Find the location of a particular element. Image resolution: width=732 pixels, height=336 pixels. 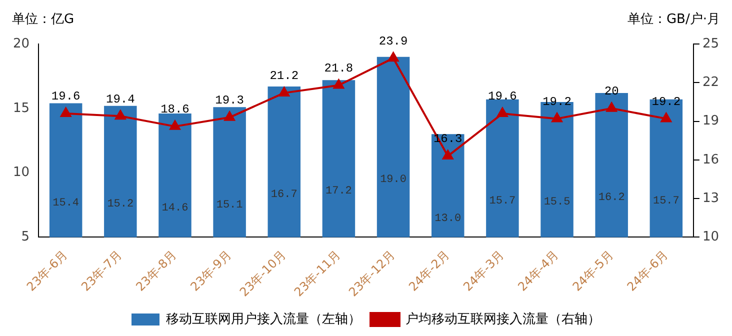

x-tick-label: 23年-6月 is located at coordinates (47, 271).